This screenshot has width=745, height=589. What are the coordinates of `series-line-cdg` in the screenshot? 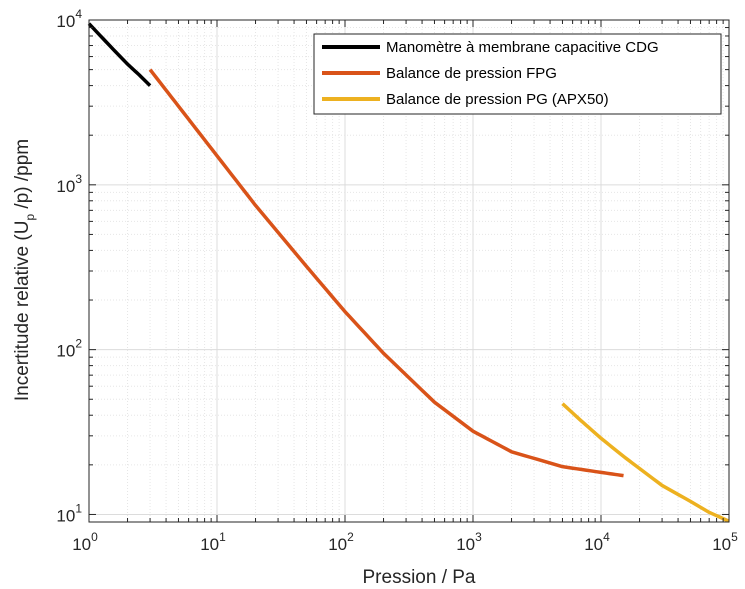 It's located at (119, 54).